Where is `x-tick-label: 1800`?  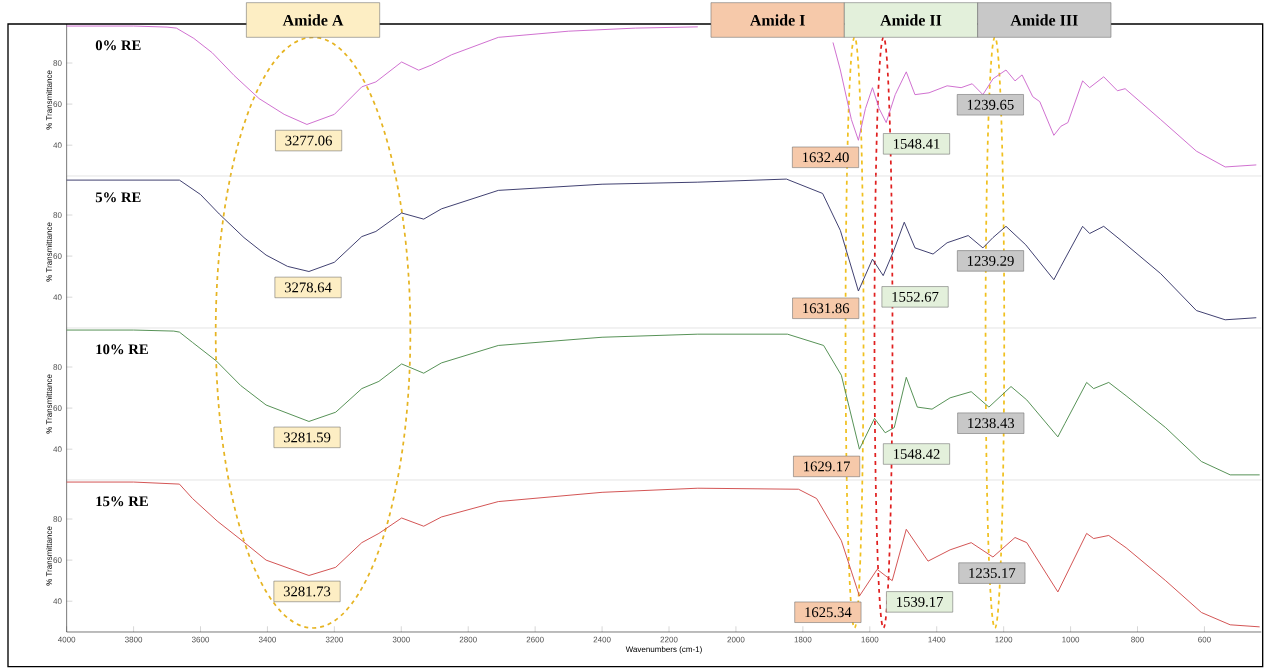
x-tick-label: 1800 is located at coordinates (803, 639).